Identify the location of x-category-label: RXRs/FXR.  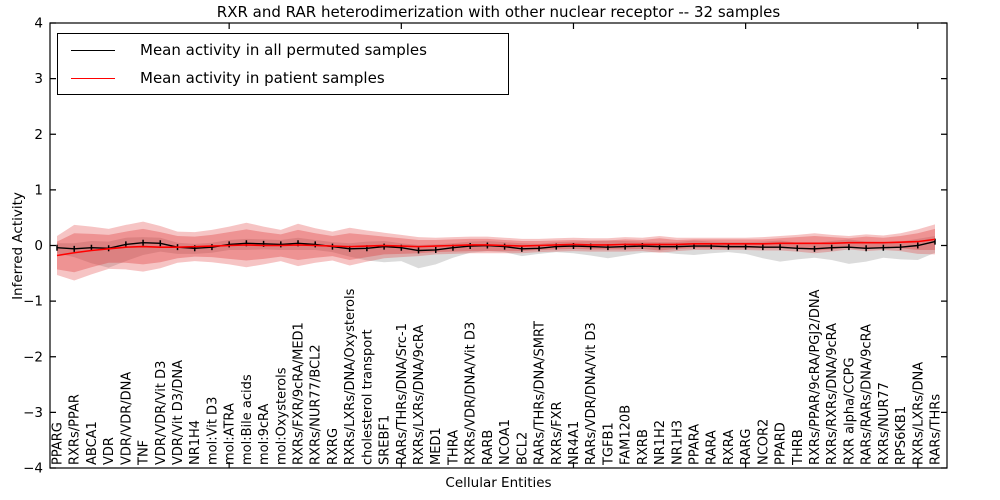
(557, 433).